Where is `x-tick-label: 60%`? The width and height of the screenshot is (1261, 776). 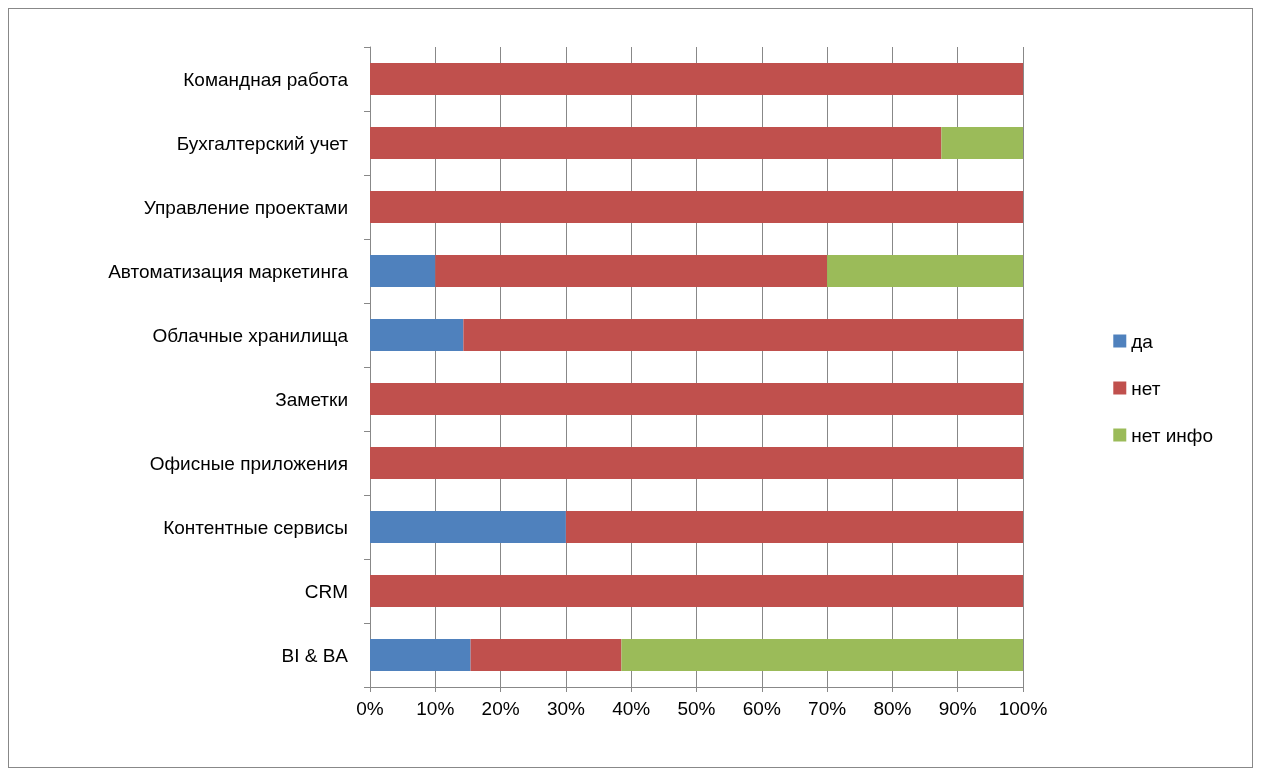 x-tick-label: 60% is located at coordinates (761, 708).